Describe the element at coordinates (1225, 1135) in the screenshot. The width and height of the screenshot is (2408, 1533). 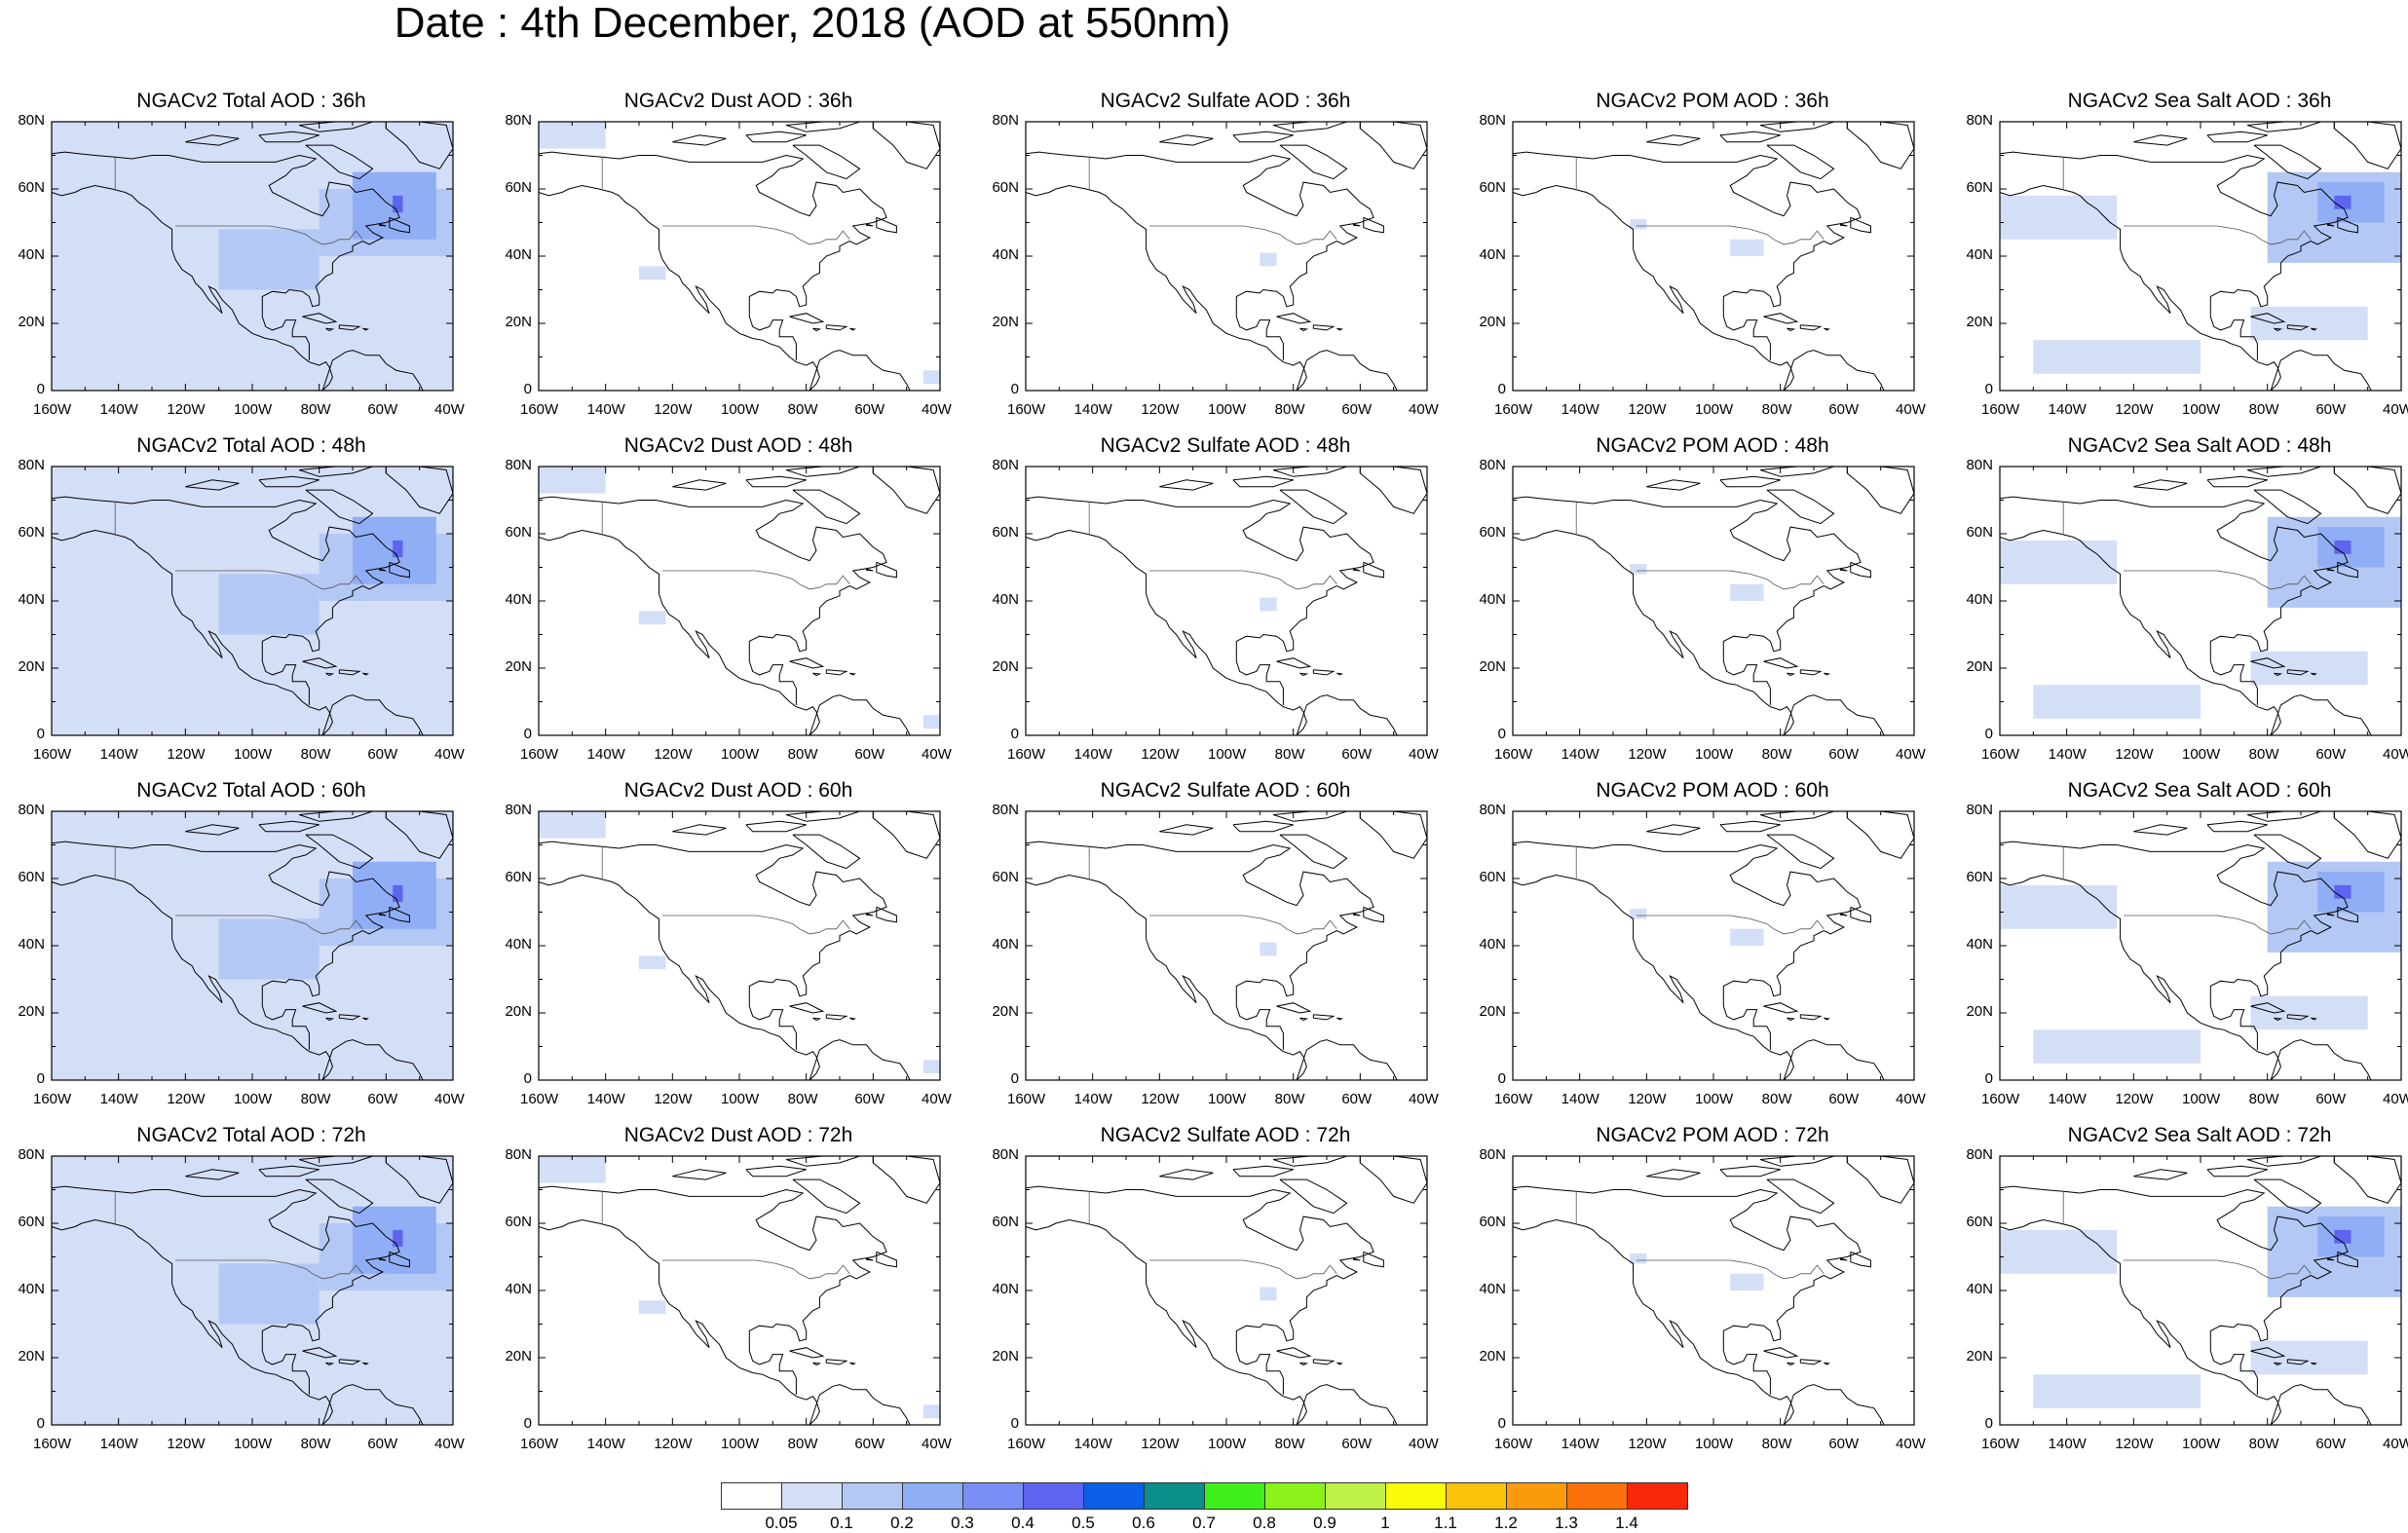
I see `panel-title: NGACv2 Sulfate AOD : 72h` at that location.